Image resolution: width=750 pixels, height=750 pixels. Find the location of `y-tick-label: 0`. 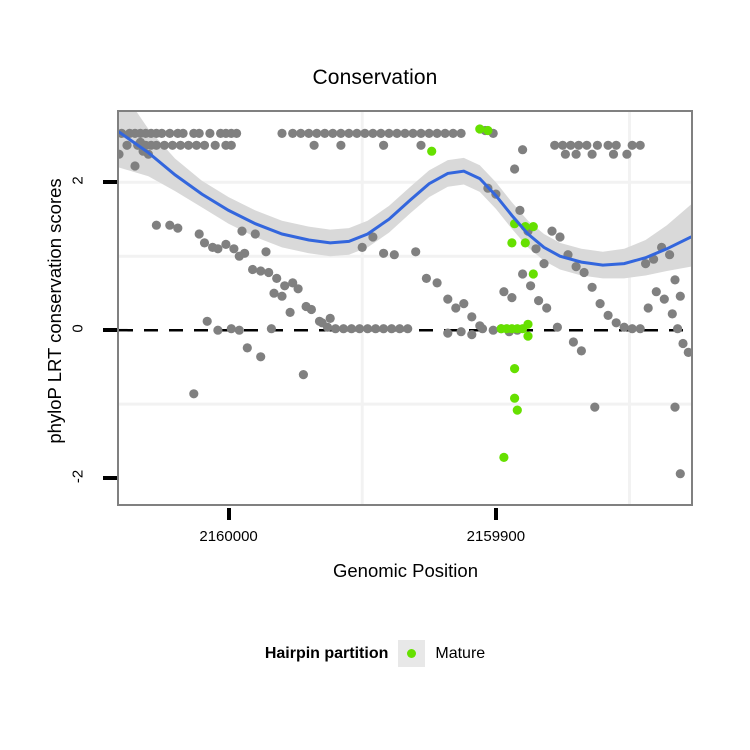

y-tick-label: 0 is located at coordinates (78, 328).